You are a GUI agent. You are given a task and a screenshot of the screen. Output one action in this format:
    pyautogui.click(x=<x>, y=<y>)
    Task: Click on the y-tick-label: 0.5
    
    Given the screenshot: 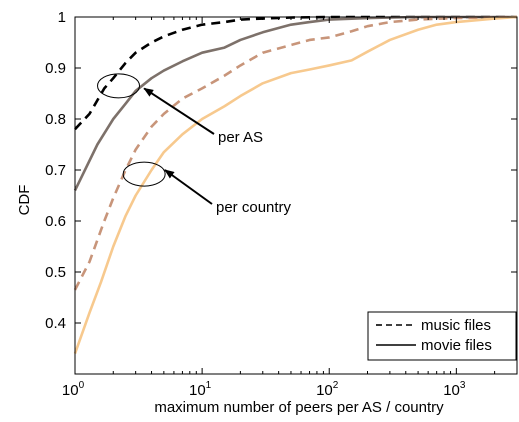 What is the action you would take?
    pyautogui.click(x=55, y=272)
    